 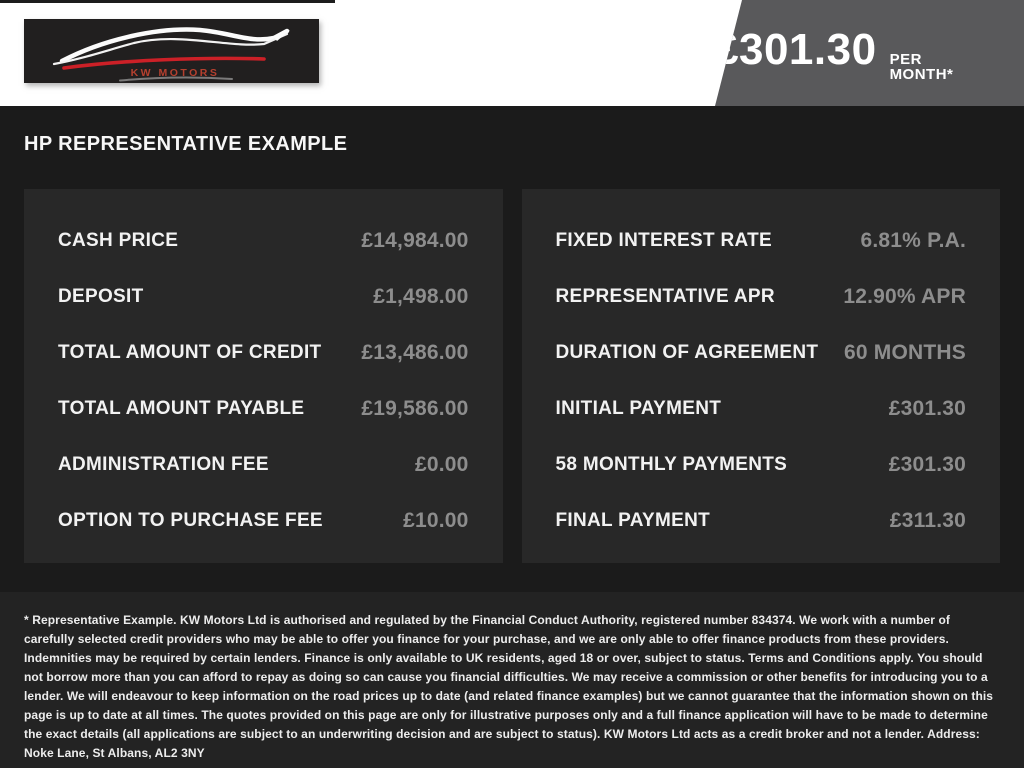 I want to click on row-value: £0.00, so click(x=441, y=464).